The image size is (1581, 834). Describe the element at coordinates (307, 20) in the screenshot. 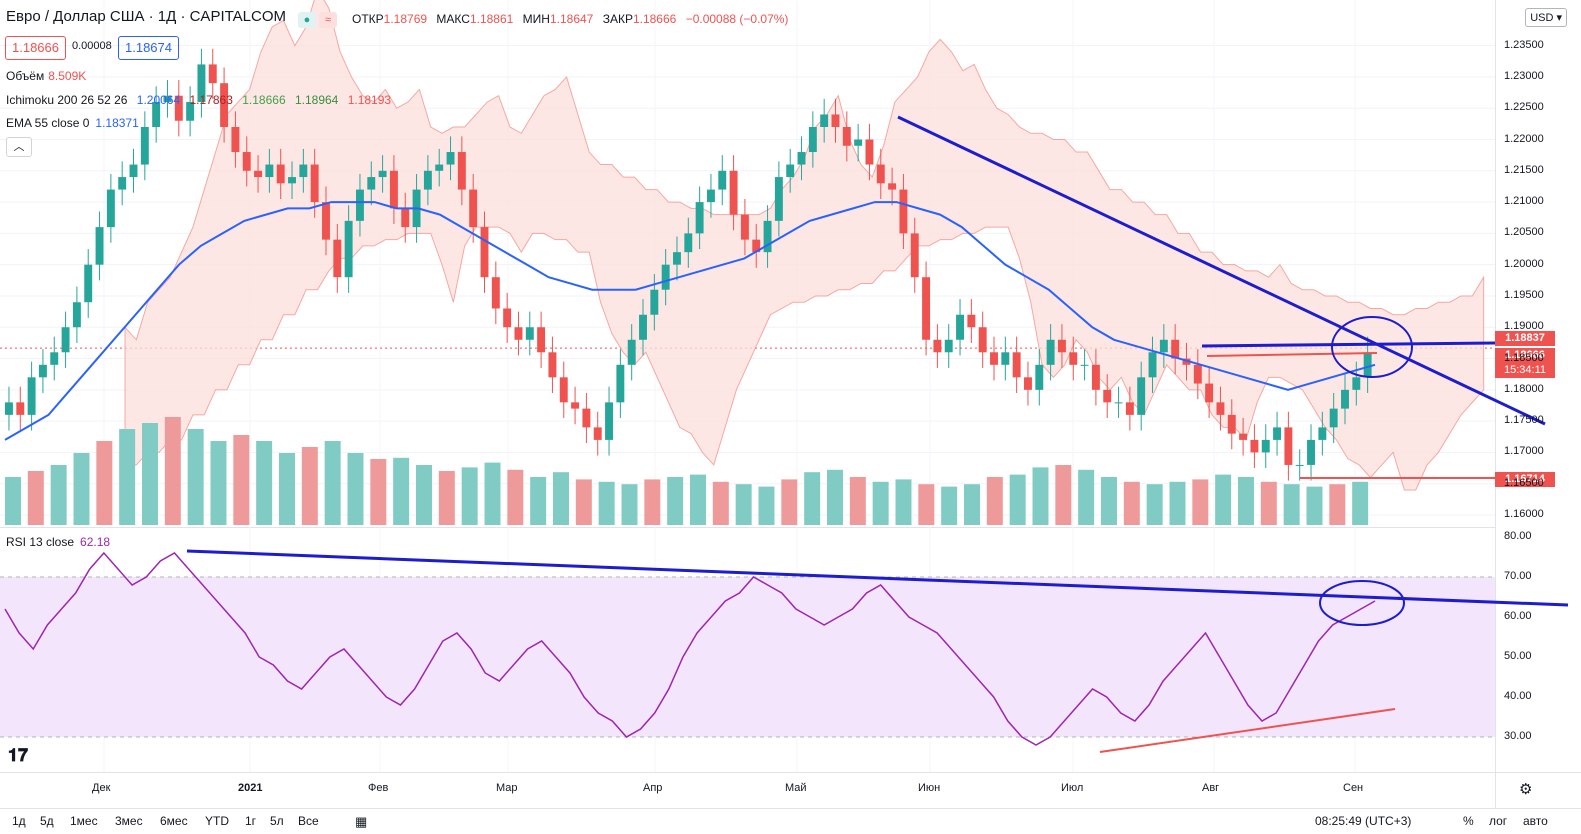

I see `market-open-icon: ●` at that location.